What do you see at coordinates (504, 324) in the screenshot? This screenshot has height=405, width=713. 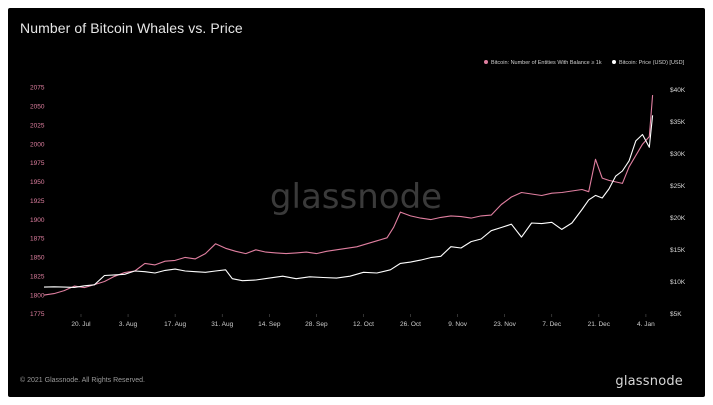 I see `x-tick-label: 23. Nov` at bounding box center [504, 324].